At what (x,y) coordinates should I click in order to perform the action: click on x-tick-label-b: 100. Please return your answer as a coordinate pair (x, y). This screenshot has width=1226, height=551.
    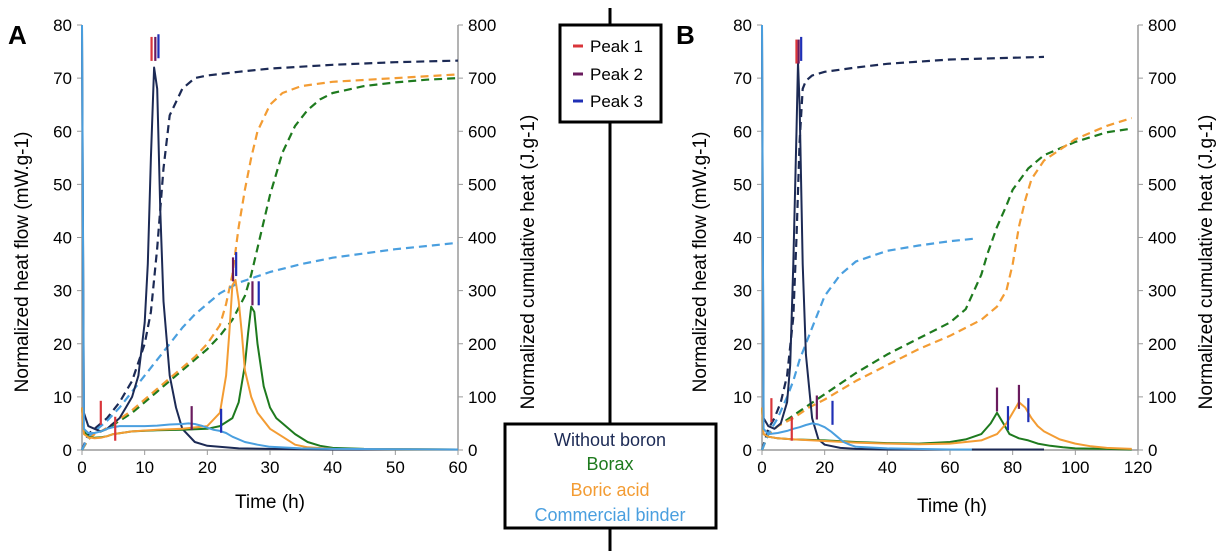
    Looking at the image, I should click on (1075, 467).